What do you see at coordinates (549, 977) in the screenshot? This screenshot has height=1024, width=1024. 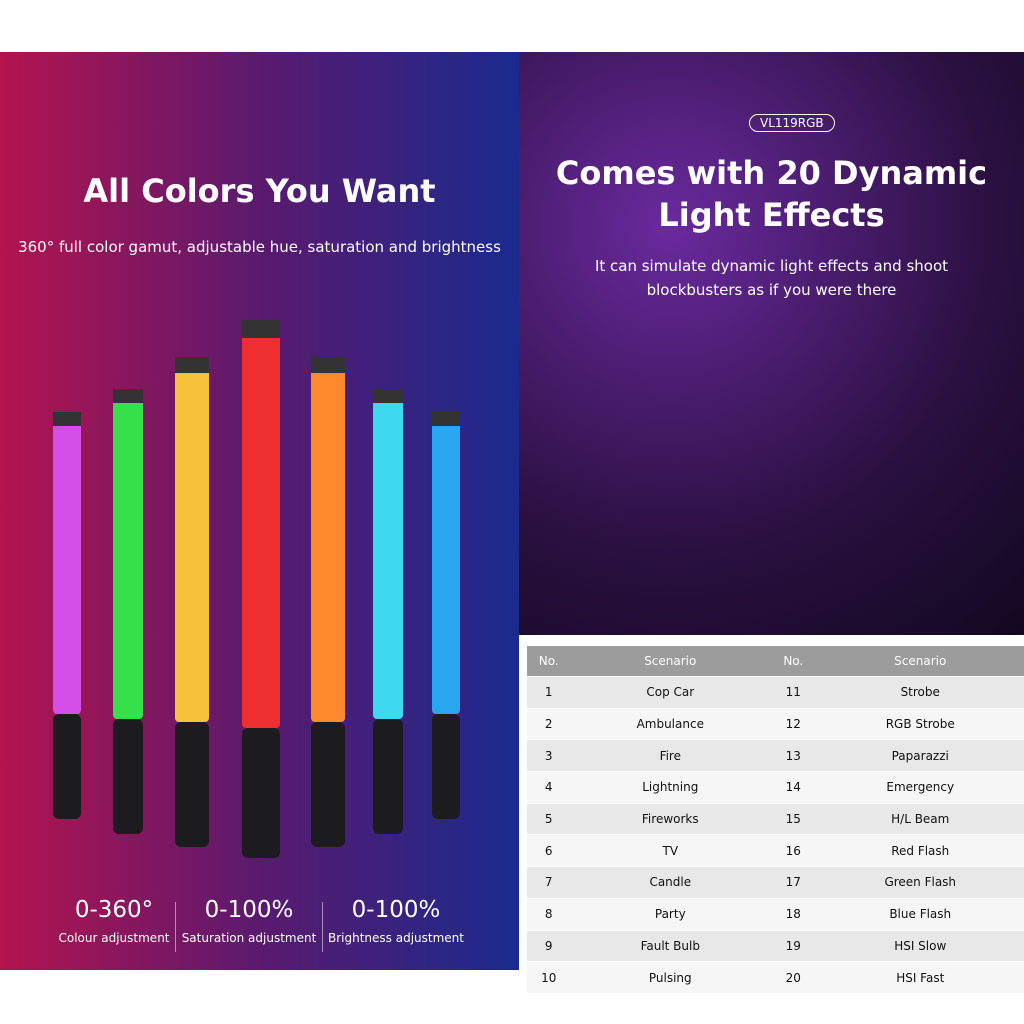 I see `table-cell: 10` at bounding box center [549, 977].